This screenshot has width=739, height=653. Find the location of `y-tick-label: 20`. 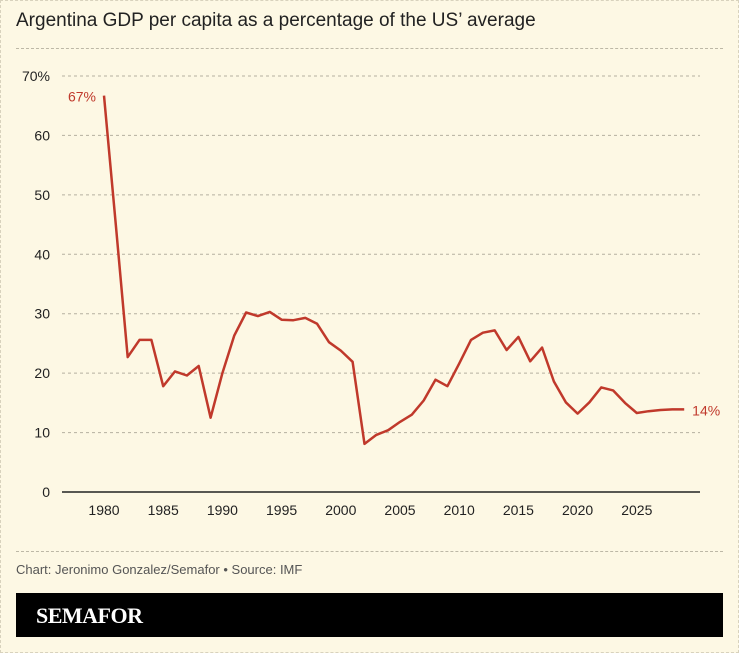

y-tick-label: 20 is located at coordinates (42, 373).